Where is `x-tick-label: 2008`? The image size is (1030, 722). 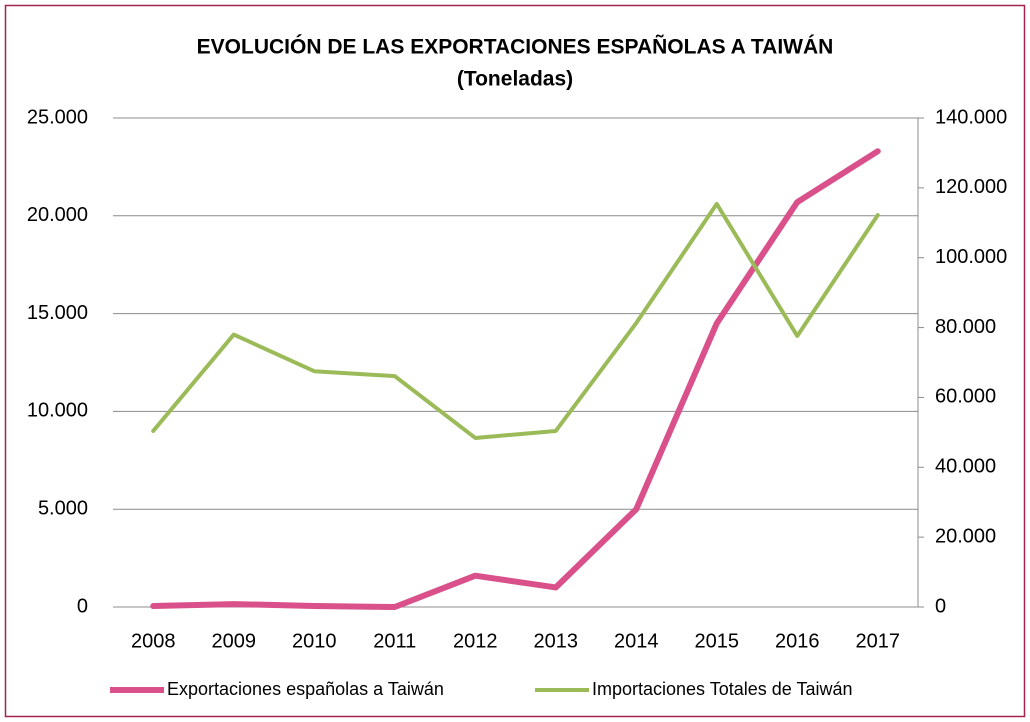 x-tick-label: 2008 is located at coordinates (153, 641).